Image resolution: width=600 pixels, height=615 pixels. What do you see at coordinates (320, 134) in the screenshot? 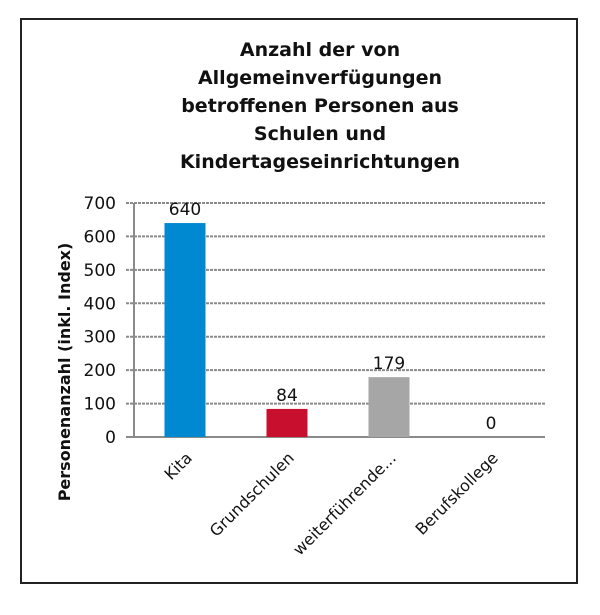
I see `title-line: Schulen und` at bounding box center [320, 134].